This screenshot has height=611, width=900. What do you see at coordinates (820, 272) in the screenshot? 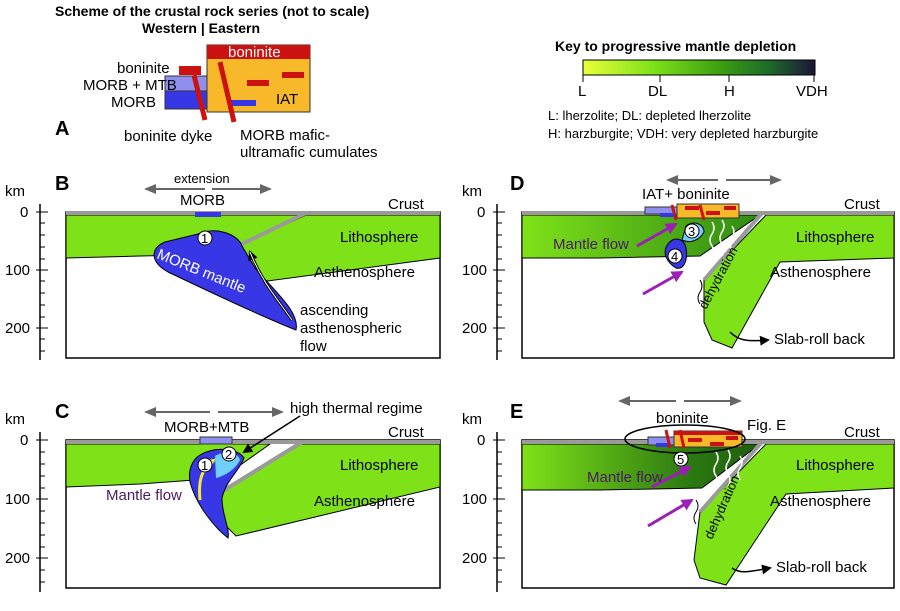
I see `label-asthenosphere-d: Asthenosphere` at bounding box center [820, 272].